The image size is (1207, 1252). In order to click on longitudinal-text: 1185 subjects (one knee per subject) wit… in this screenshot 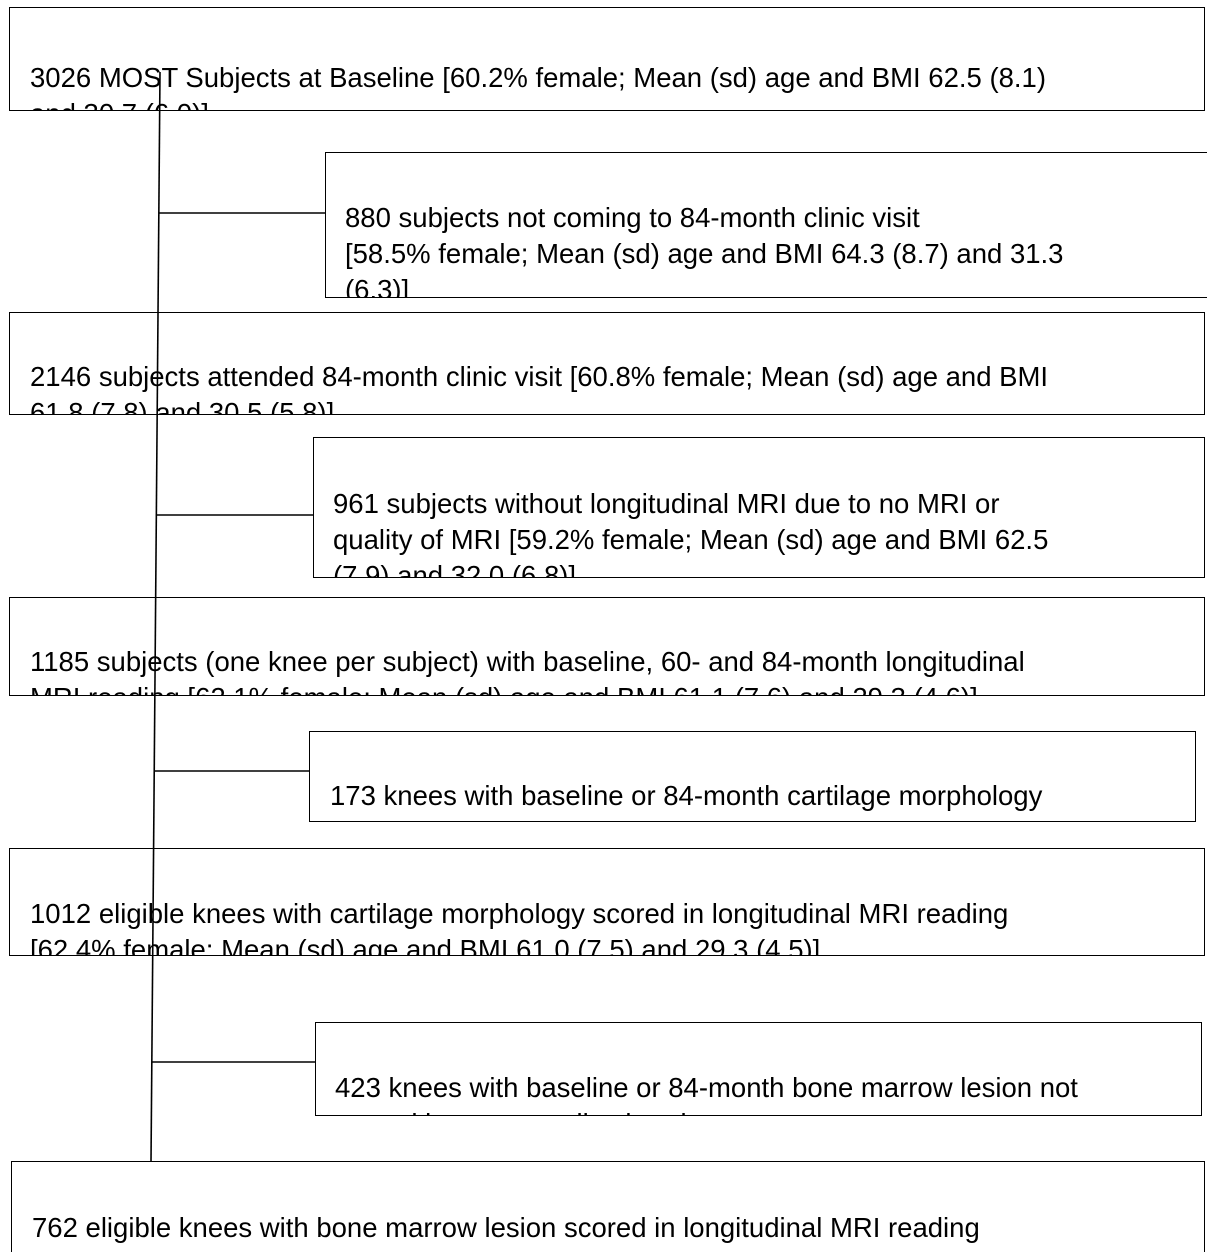, I will do `click(527, 670)`.